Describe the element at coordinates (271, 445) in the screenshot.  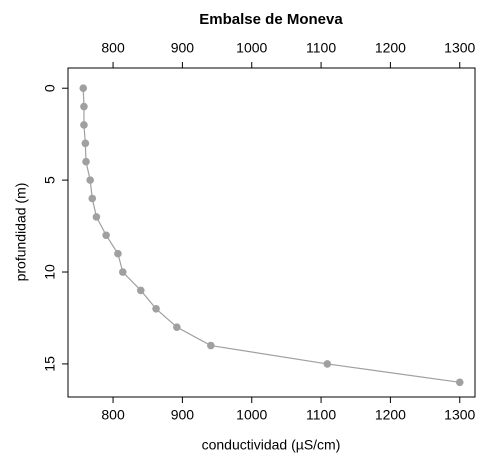
I see `x-axis-label: conductividad (µS/cm)` at that location.